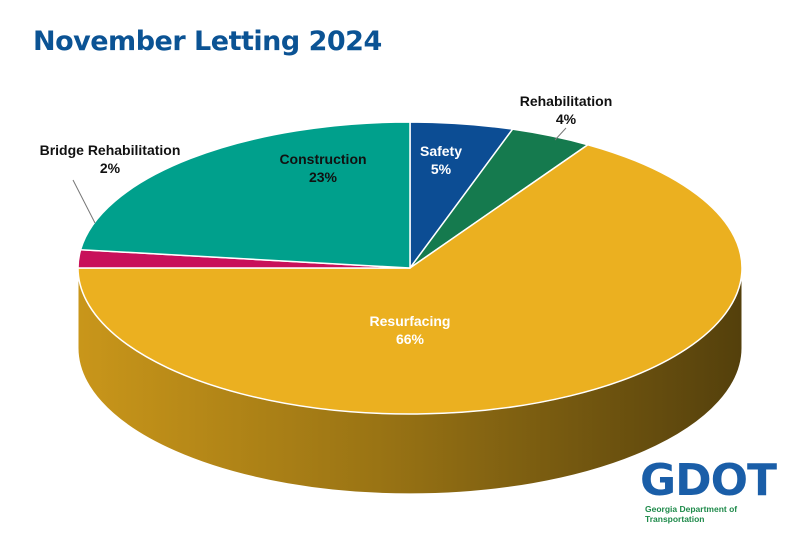 The width and height of the screenshot is (800, 533). What do you see at coordinates (410, 339) in the screenshot?
I see `slice-percent: 66%` at bounding box center [410, 339].